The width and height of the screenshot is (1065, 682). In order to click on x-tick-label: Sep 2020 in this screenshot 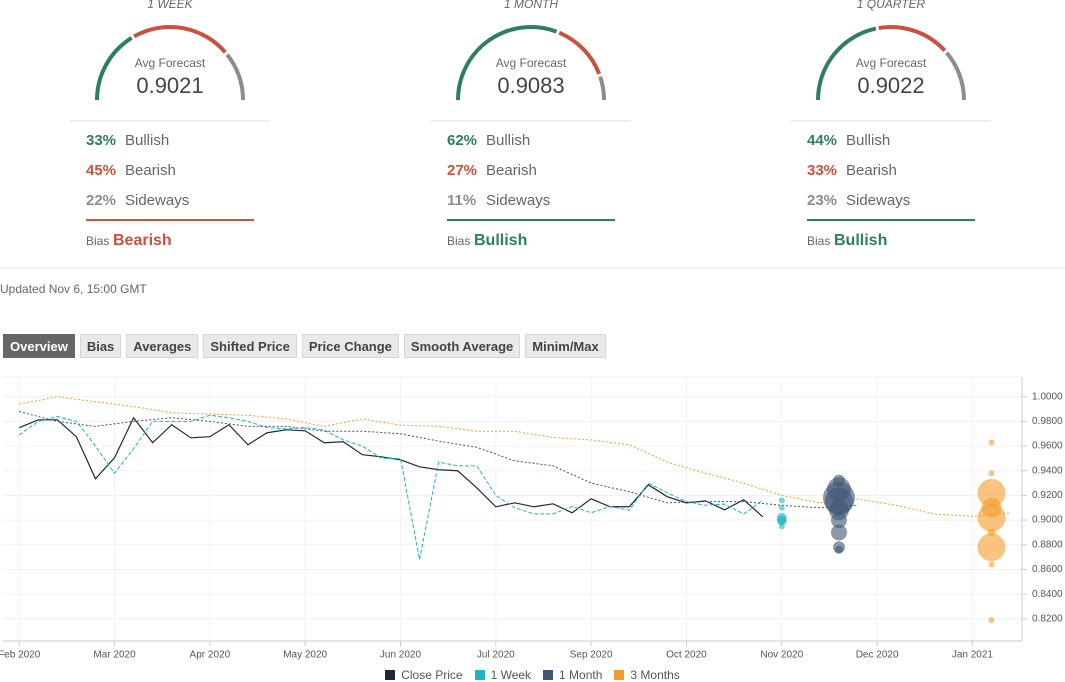, I will do `click(591, 655)`.